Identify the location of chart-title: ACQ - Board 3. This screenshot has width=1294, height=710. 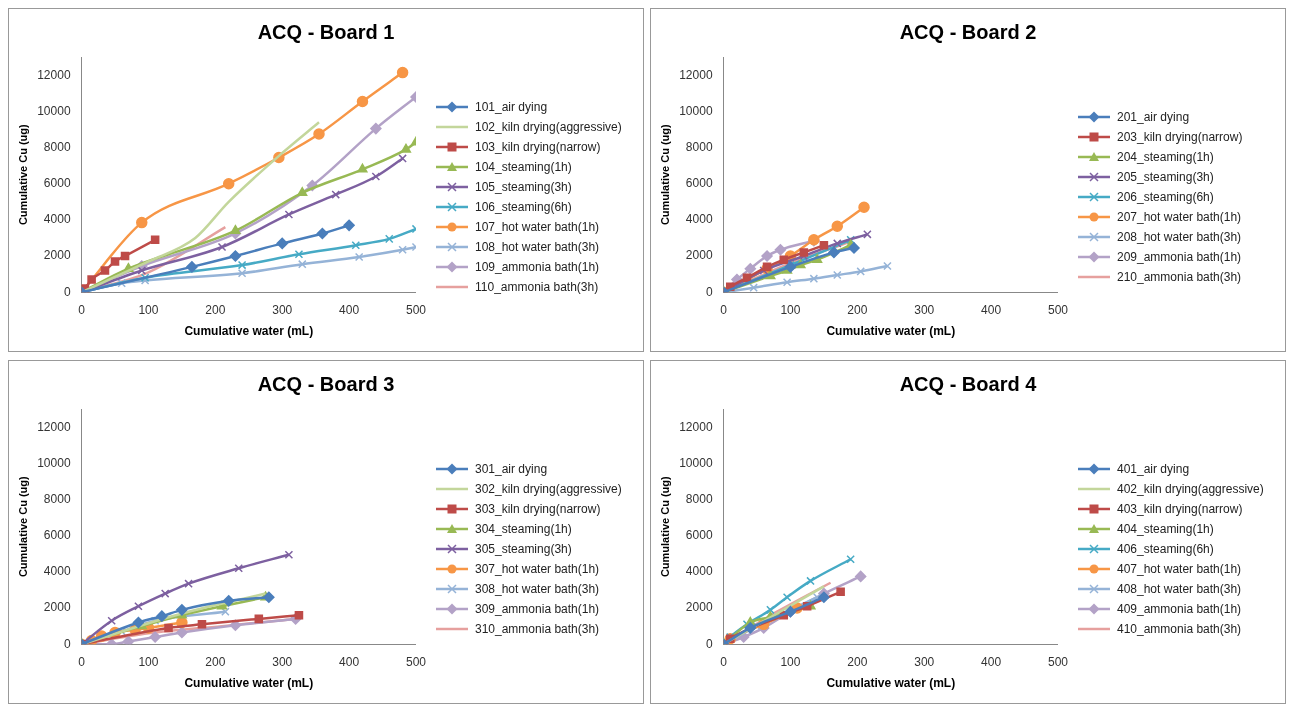
(326, 384).